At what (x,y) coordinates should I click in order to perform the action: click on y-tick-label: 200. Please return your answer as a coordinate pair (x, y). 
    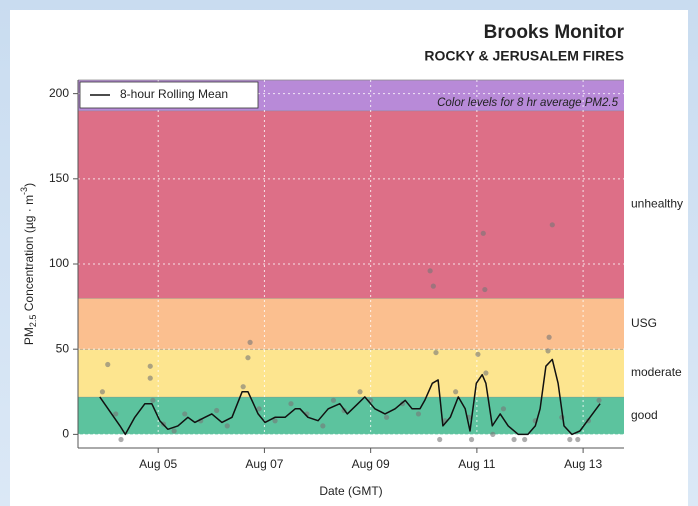
    Looking at the image, I should click on (59, 93).